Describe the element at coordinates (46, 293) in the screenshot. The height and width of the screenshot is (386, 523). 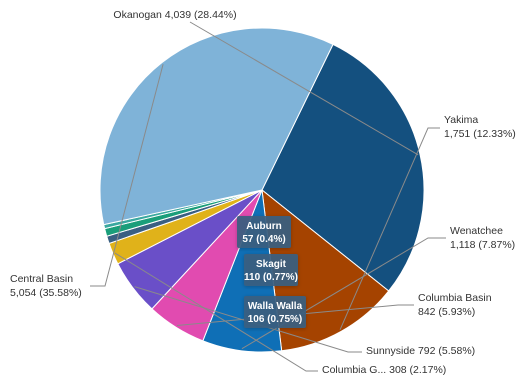
I see `slice-label-line: 5,054 (35.58%)` at that location.